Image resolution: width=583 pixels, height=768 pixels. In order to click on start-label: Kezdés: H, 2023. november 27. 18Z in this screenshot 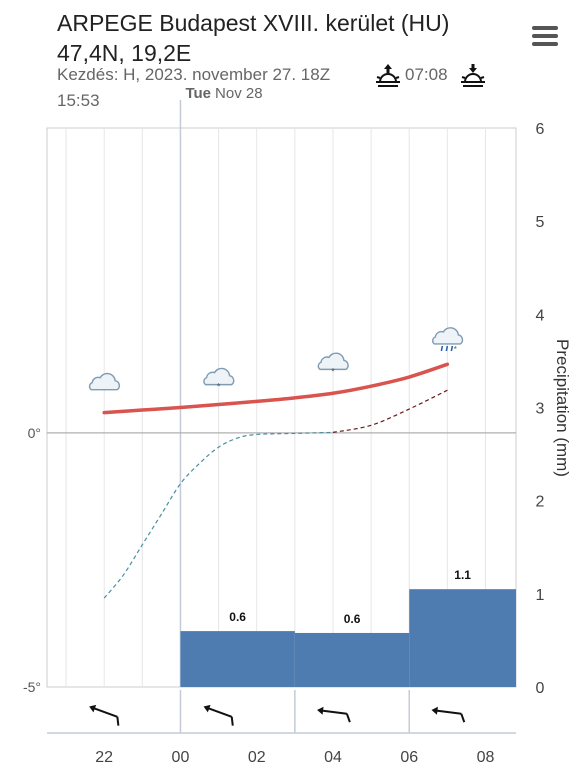, I will do `click(194, 74)`.